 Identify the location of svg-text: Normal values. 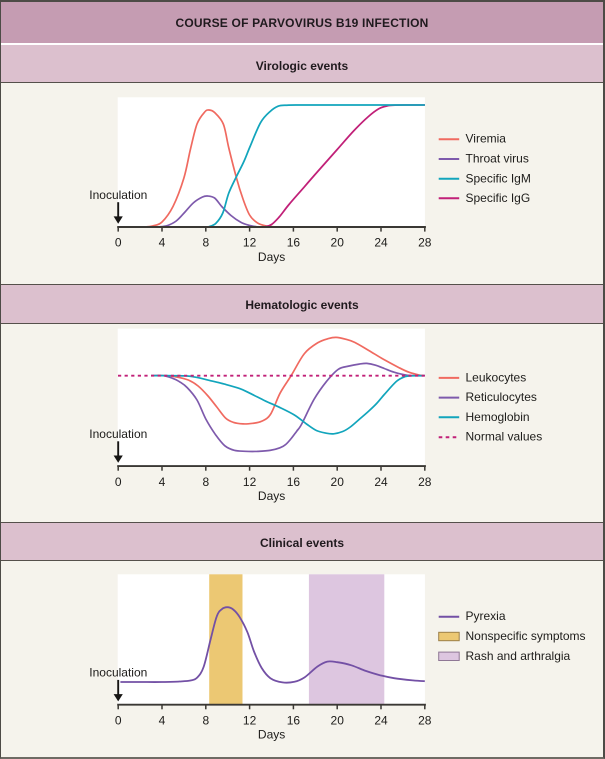
(504, 437).